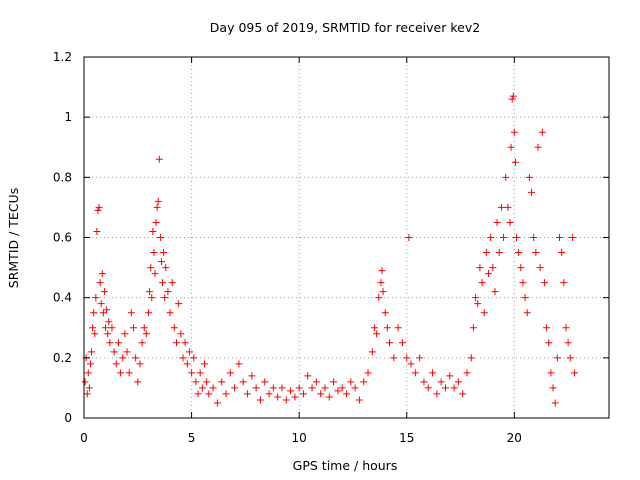  Describe the element at coordinates (84, 438) in the screenshot. I see `x-tick-label: 0` at that location.